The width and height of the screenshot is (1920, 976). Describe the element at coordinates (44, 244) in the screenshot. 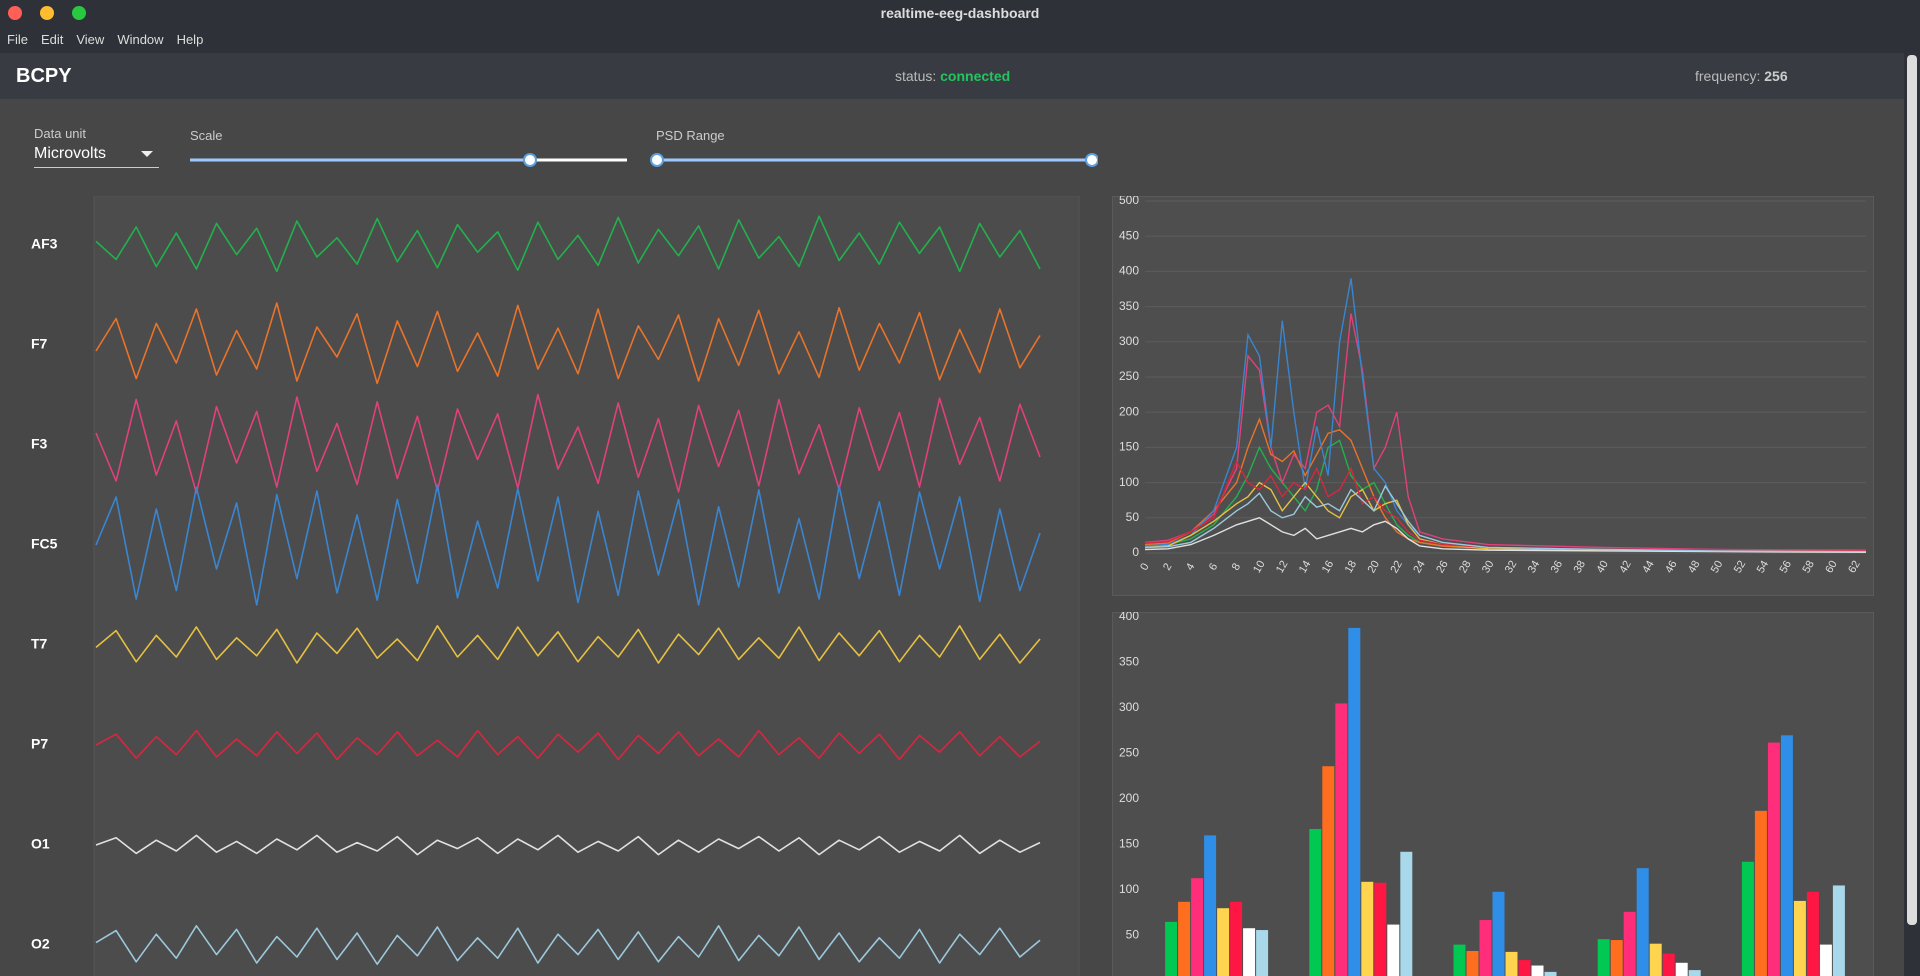

I see `channel-label: AF3` at that location.